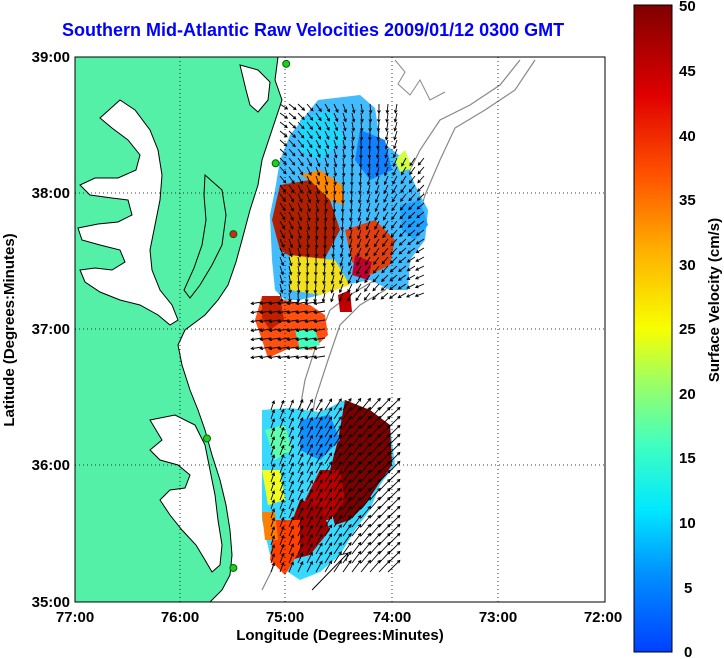  I want to click on colorbar-tick: 25, so click(687, 329).